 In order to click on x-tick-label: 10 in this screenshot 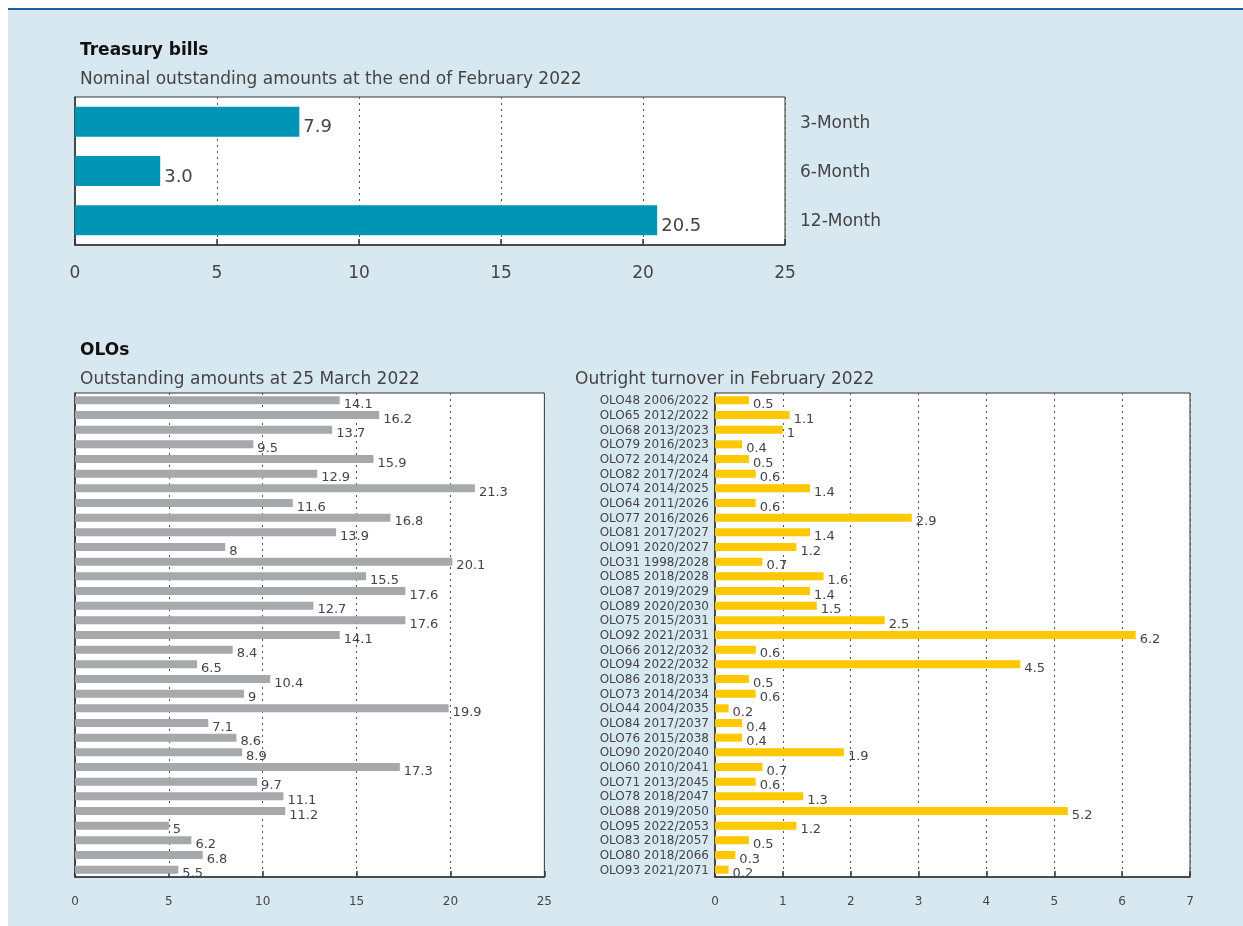, I will do `click(359, 271)`.